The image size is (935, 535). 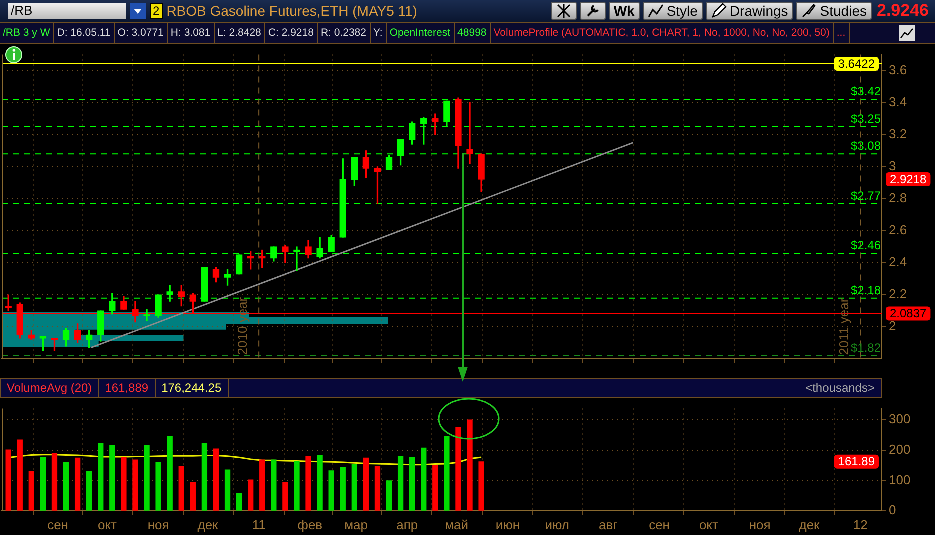 I want to click on y-tick-label: 2, so click(x=892, y=326).